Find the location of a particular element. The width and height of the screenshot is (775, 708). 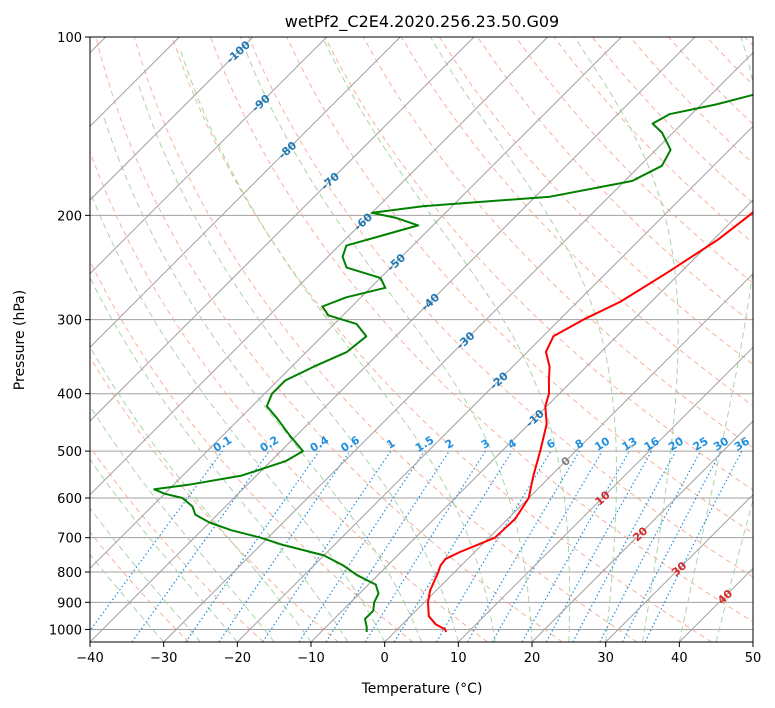

x-tick-label: 10 is located at coordinates (458, 658).